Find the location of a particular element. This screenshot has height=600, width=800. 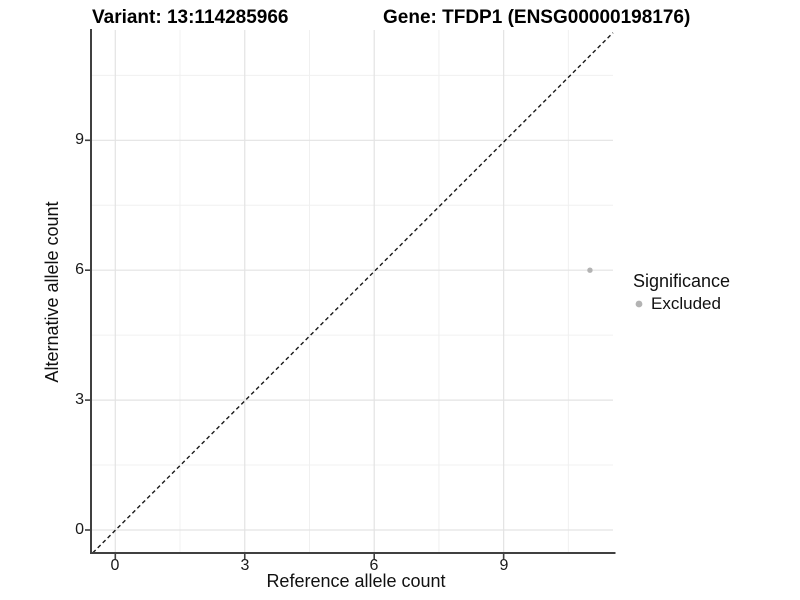

x-tick-label-3: 3 is located at coordinates (245, 565).